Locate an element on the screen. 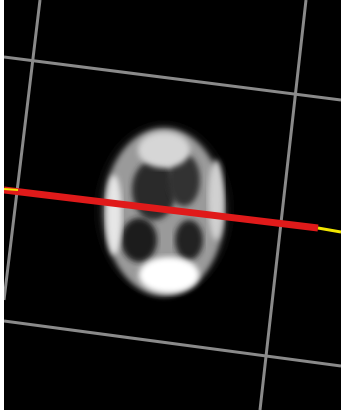  grid-line-right is located at coordinates (283, 205).